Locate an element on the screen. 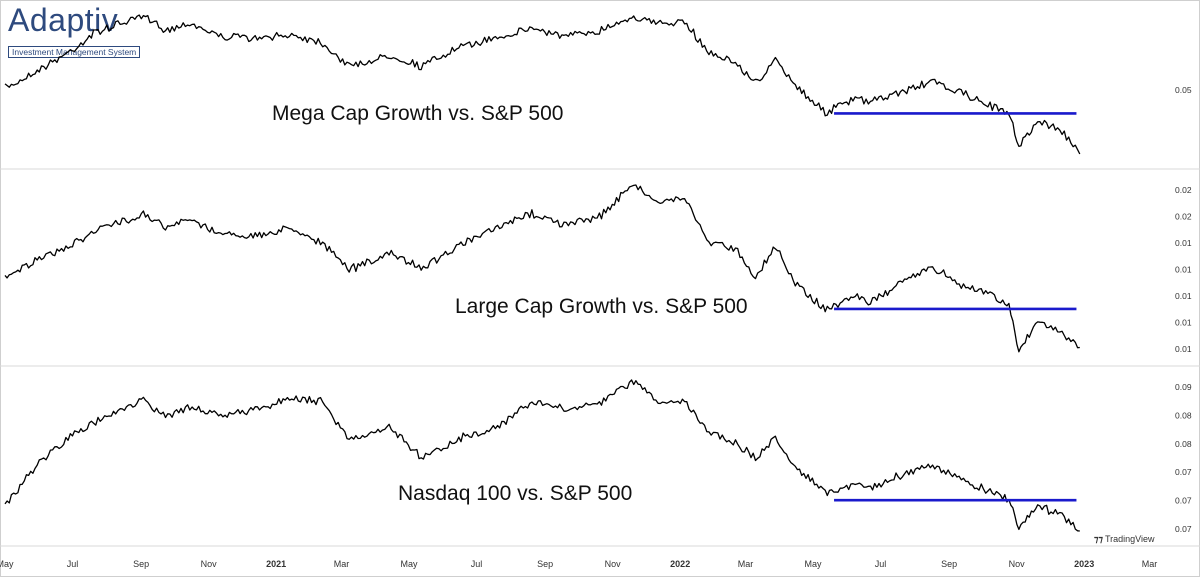  x-tick-label: 2023 is located at coordinates (1084, 564).